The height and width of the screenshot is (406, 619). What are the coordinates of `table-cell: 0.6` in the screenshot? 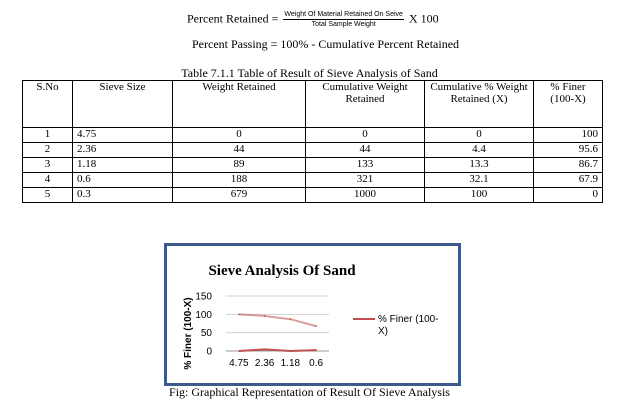 It's located at (122, 180).